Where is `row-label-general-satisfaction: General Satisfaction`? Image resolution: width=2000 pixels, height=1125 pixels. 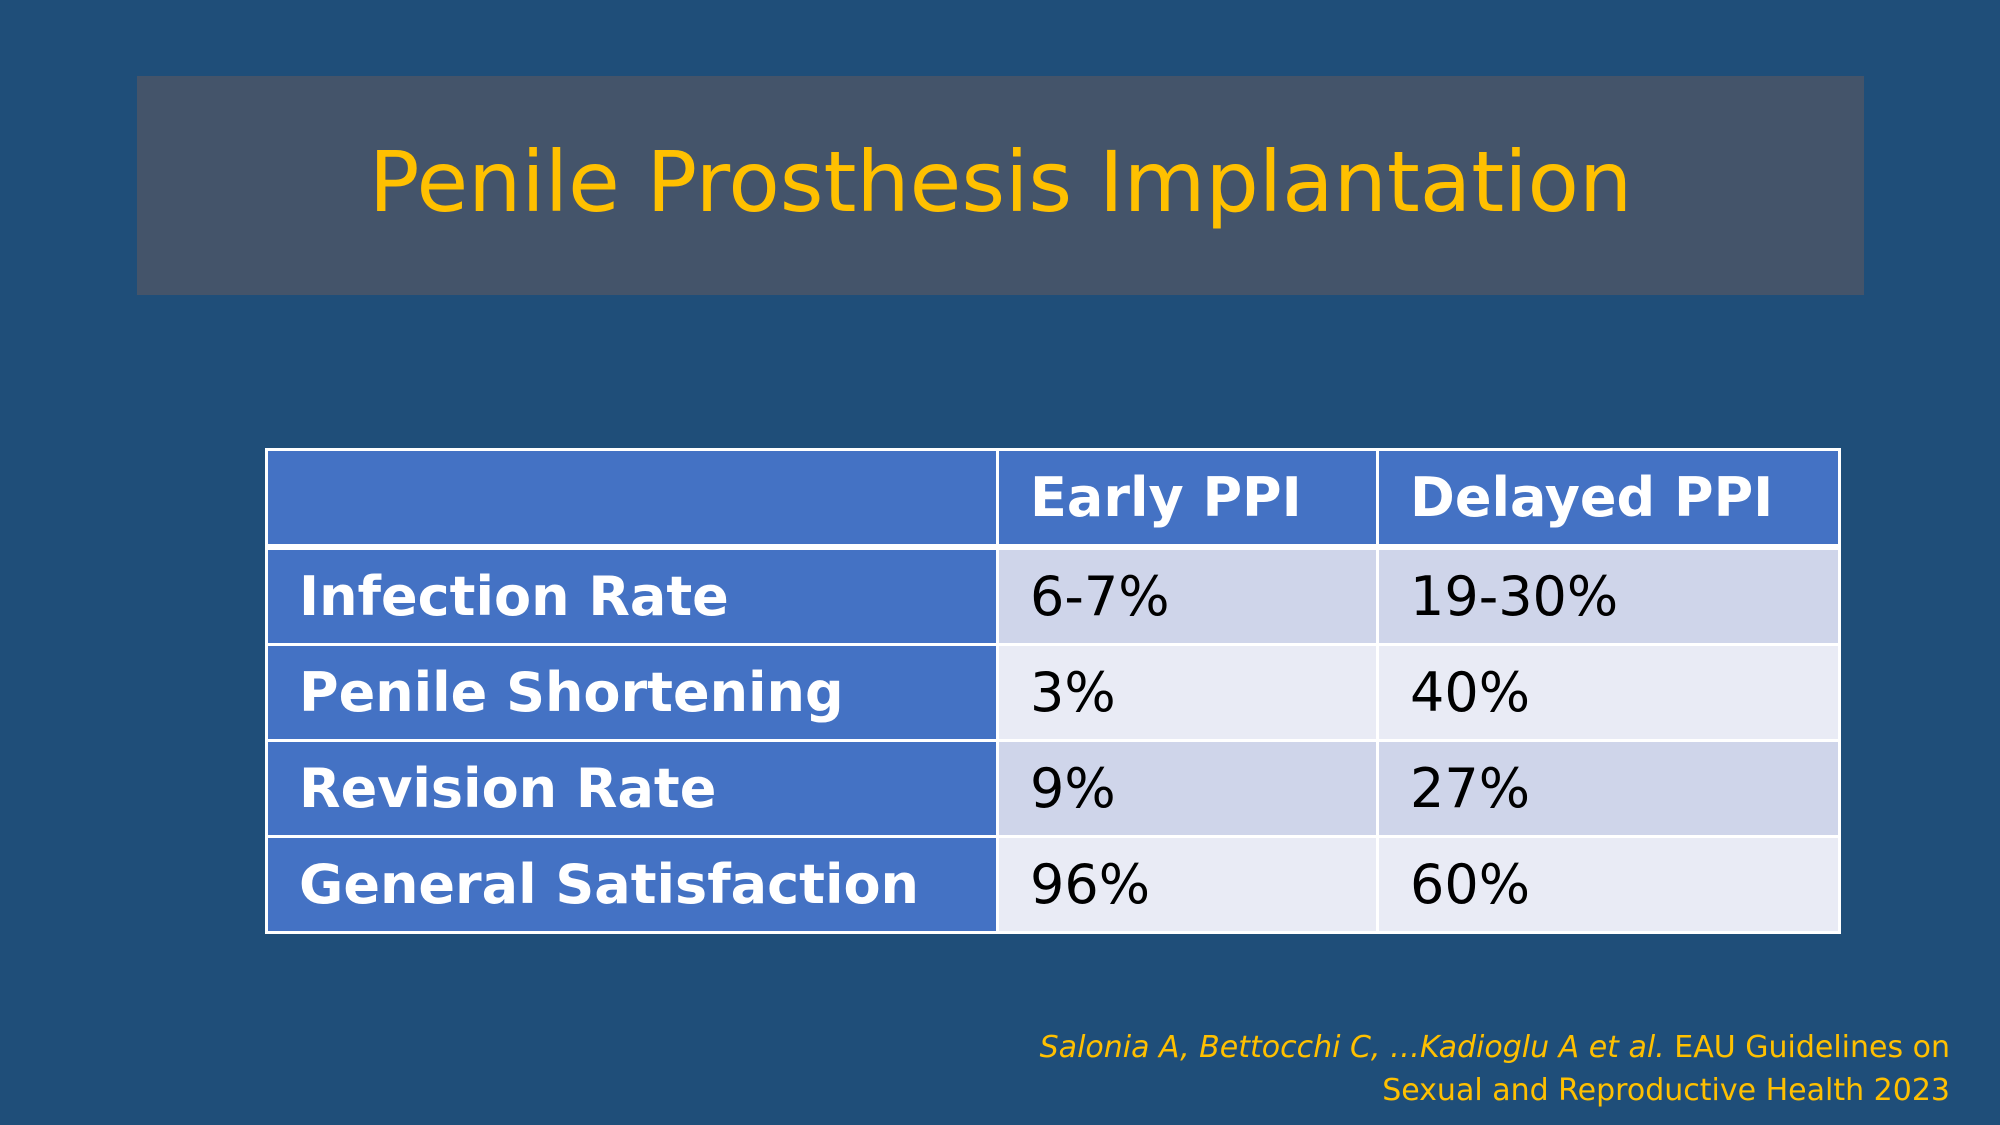 row-label-general-satisfaction: General Satisfaction is located at coordinates (632, 884).